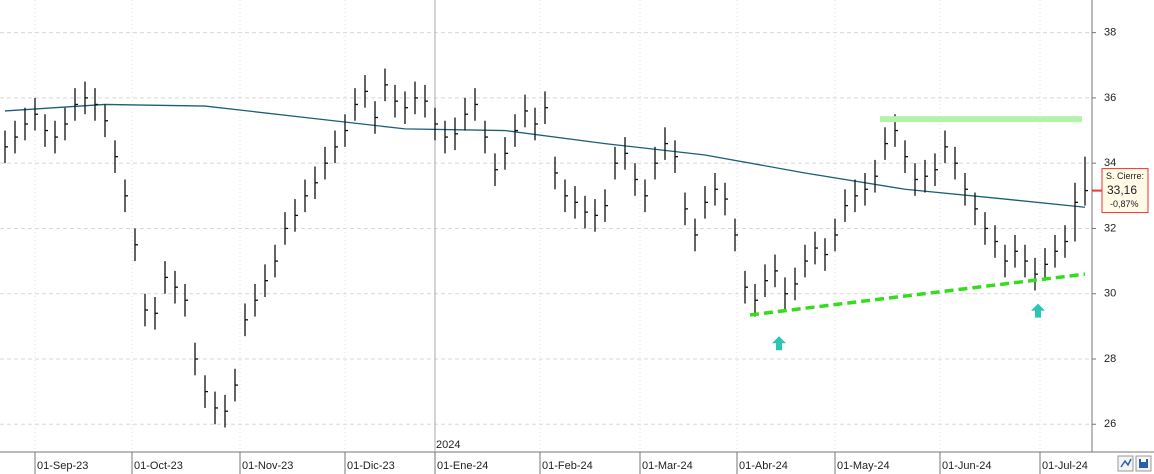 The height and width of the screenshot is (474, 1154). What do you see at coordinates (863, 466) in the screenshot?
I see `x-tick-label: 01-May-24` at bounding box center [863, 466].